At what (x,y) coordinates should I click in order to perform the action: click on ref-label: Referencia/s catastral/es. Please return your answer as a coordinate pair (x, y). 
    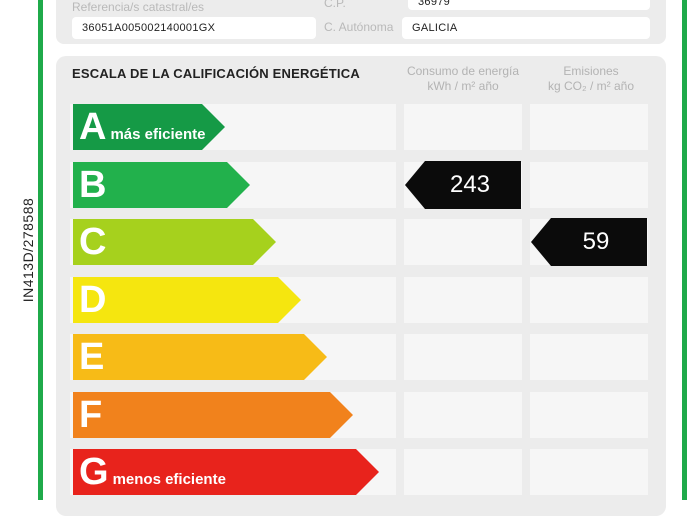
    Looking at the image, I should click on (138, 7).